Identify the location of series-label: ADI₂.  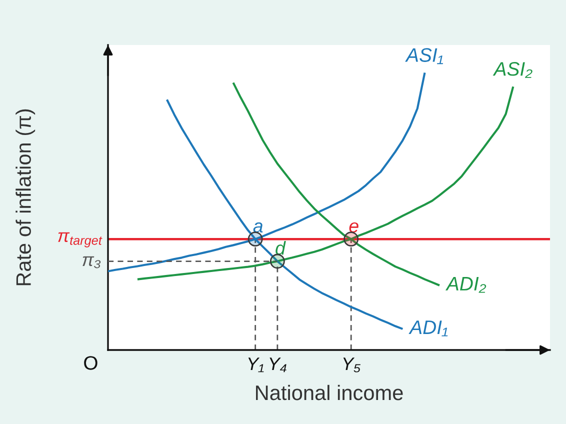
(465, 285).